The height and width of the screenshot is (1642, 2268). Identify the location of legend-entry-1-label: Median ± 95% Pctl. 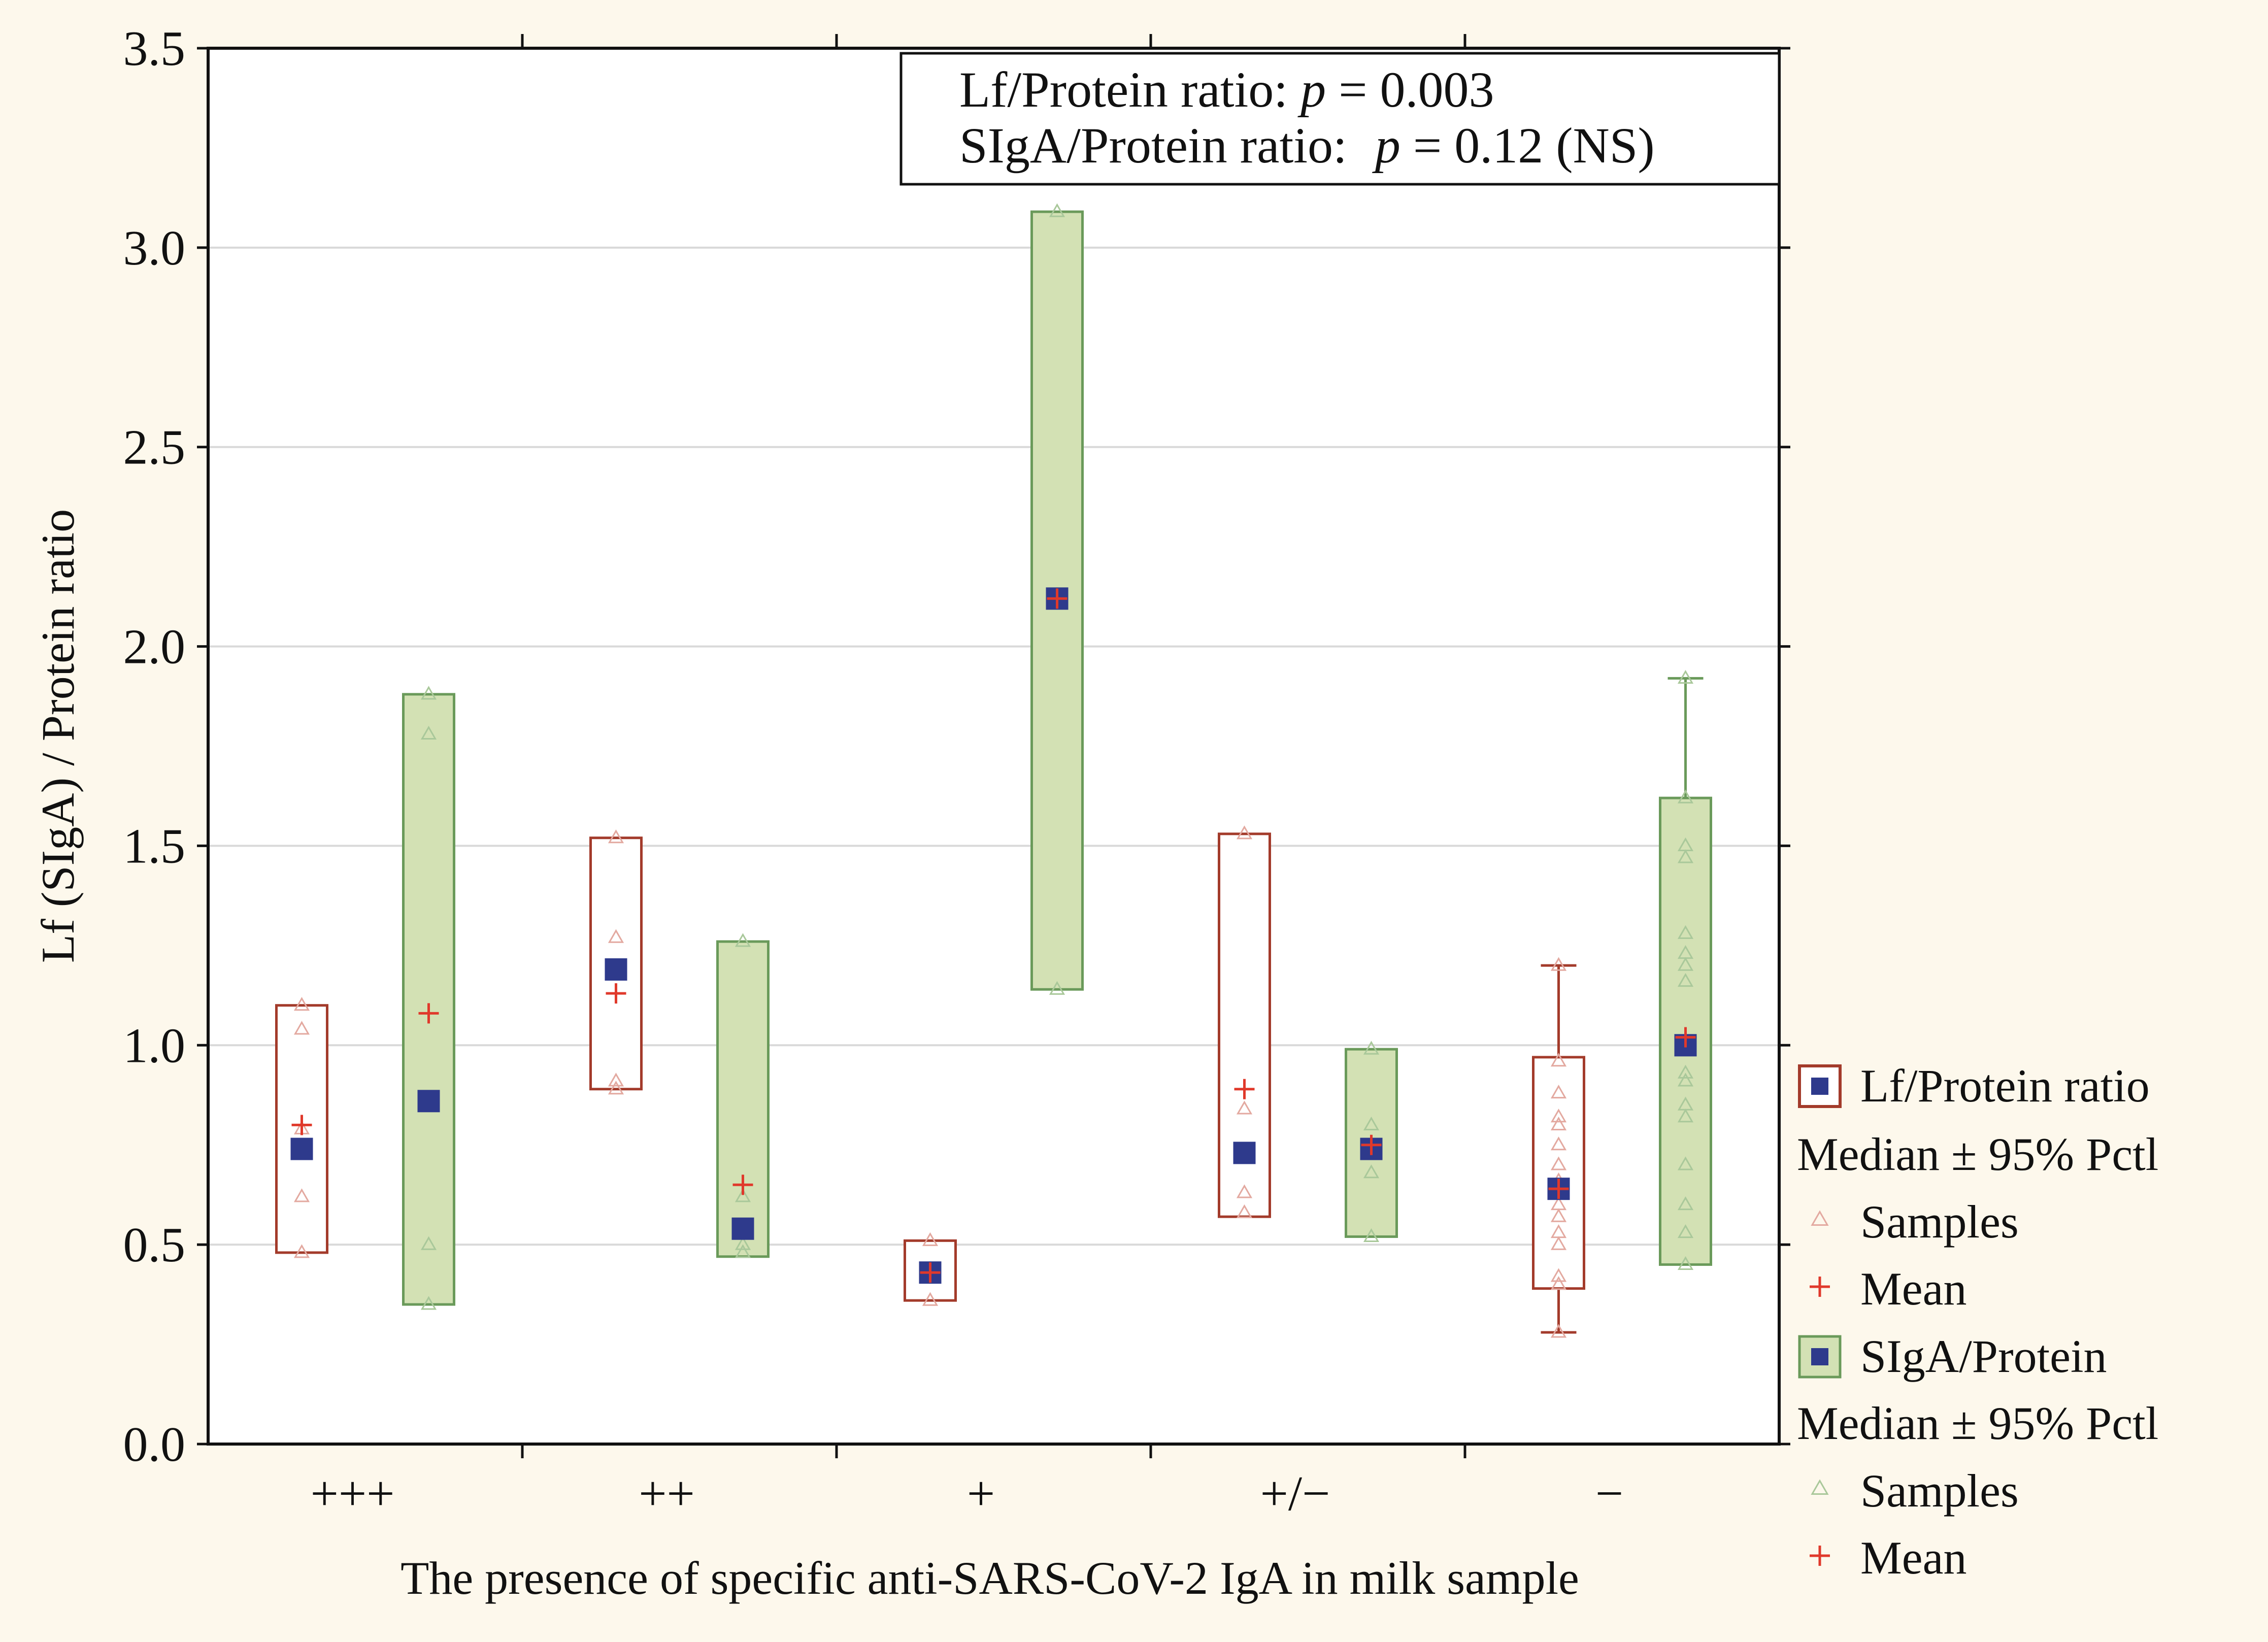
(1977, 1154).